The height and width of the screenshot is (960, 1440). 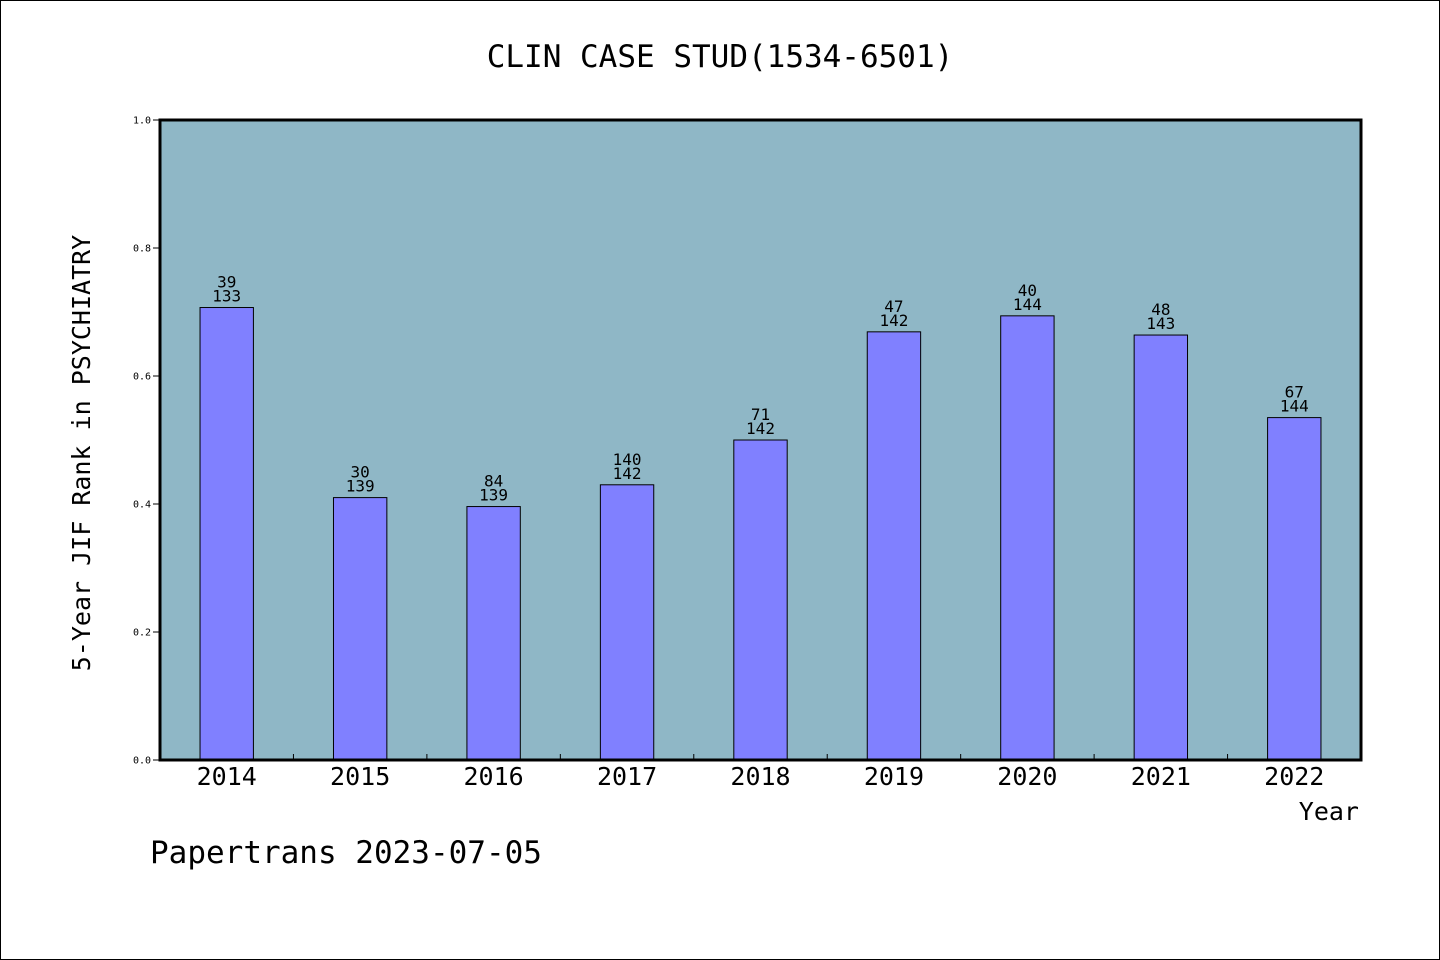 What do you see at coordinates (494, 776) in the screenshot?
I see `x-tick-label: 2016` at bounding box center [494, 776].